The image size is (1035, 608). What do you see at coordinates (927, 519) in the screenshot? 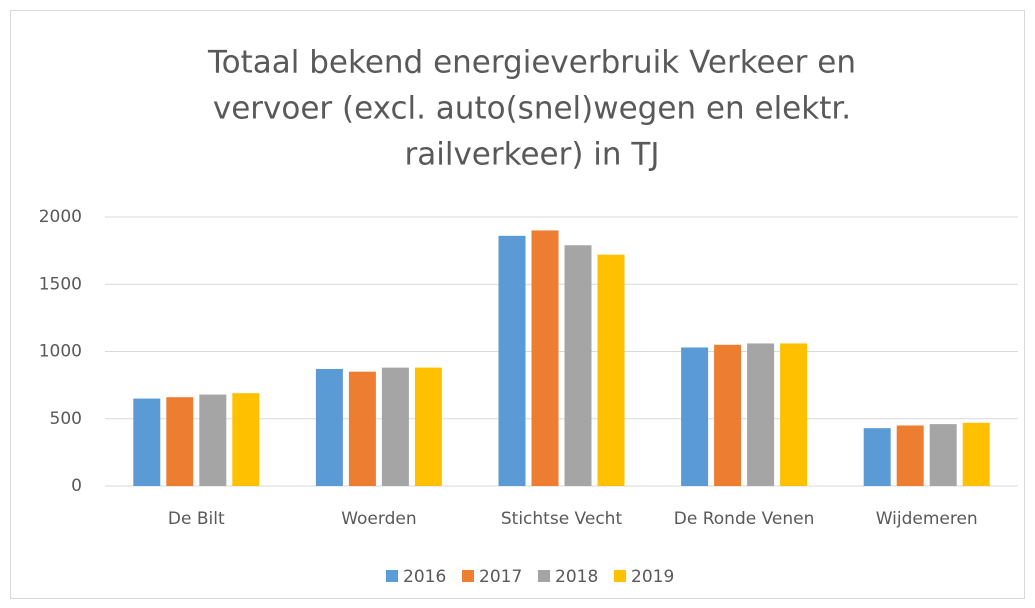
I see `x-tick-label: Wijdemeren` at bounding box center [927, 519].